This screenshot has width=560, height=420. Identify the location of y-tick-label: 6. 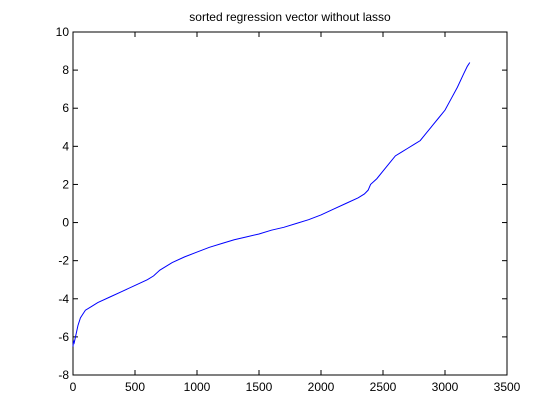
(65, 108).